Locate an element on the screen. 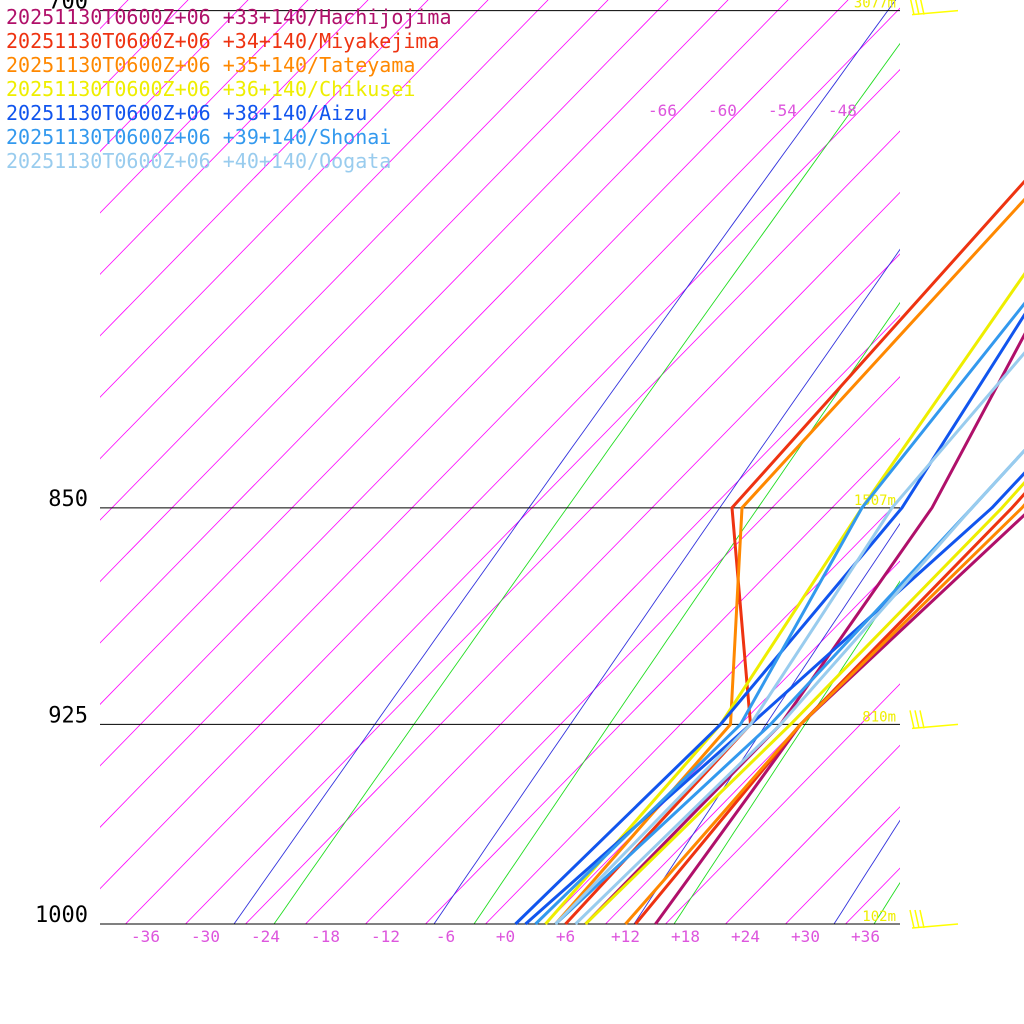 The width and height of the screenshot is (1024, 1024). x-tick-label: +6 is located at coordinates (565, 936).